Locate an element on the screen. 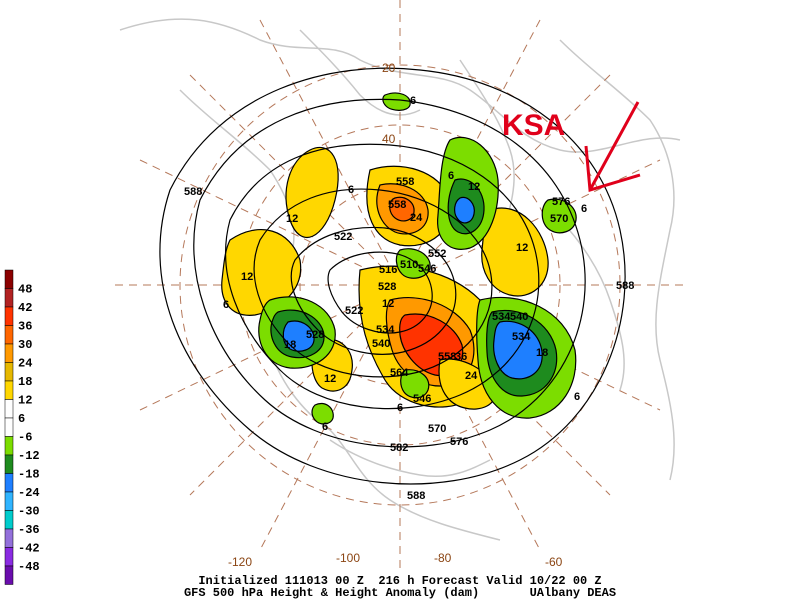  legend-tick-label: 48 is located at coordinates (25, 290).